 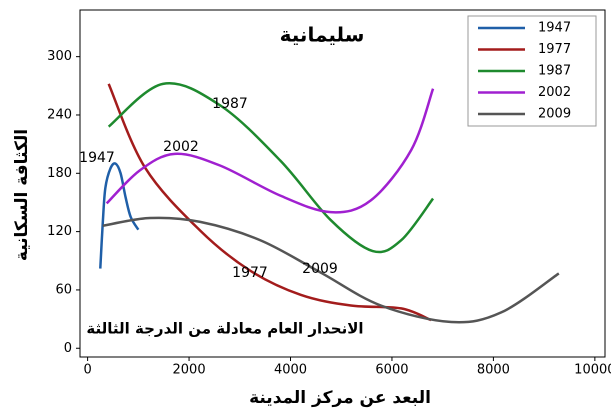 What do you see at coordinates (59, 56) in the screenshot?
I see `y-tick-label: 300` at bounding box center [59, 56].